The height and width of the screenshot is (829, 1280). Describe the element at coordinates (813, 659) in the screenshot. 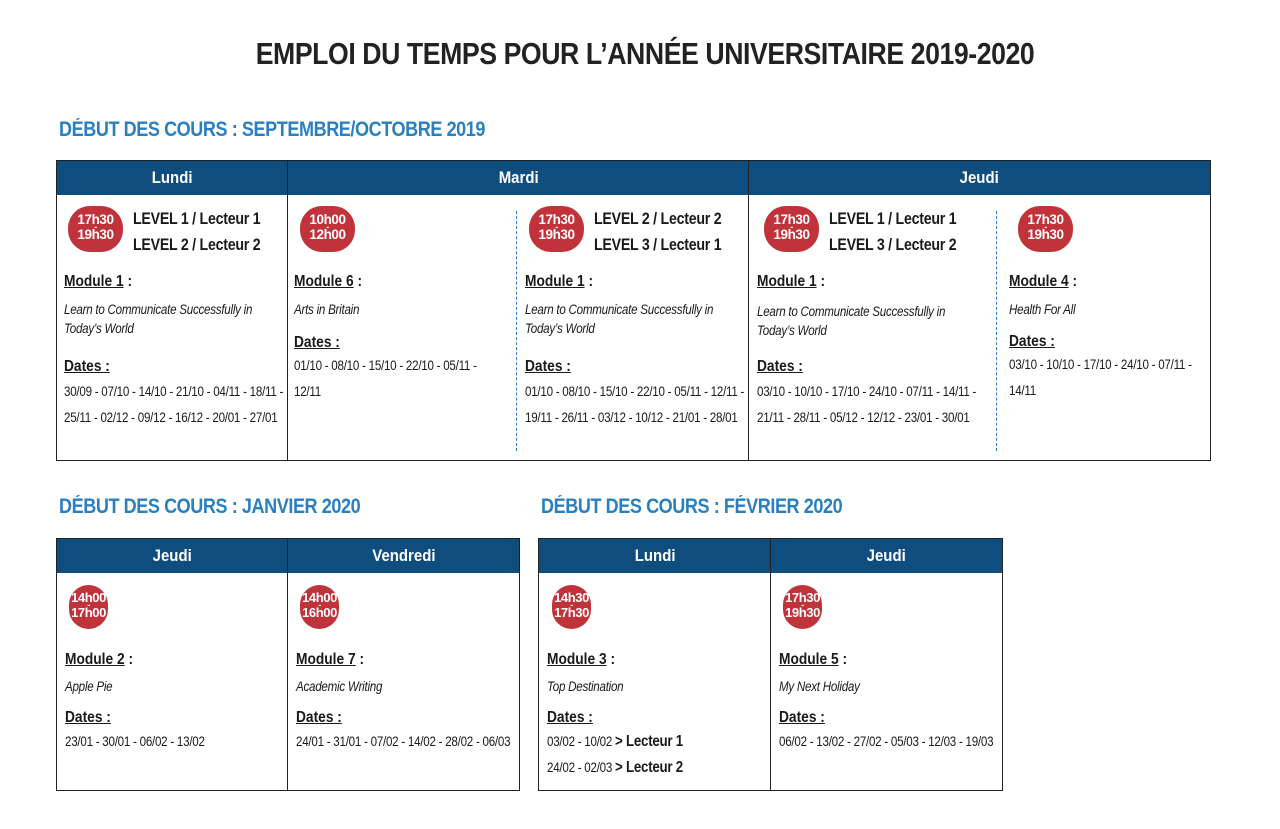

I see `module-label: Module 5 :` at that location.